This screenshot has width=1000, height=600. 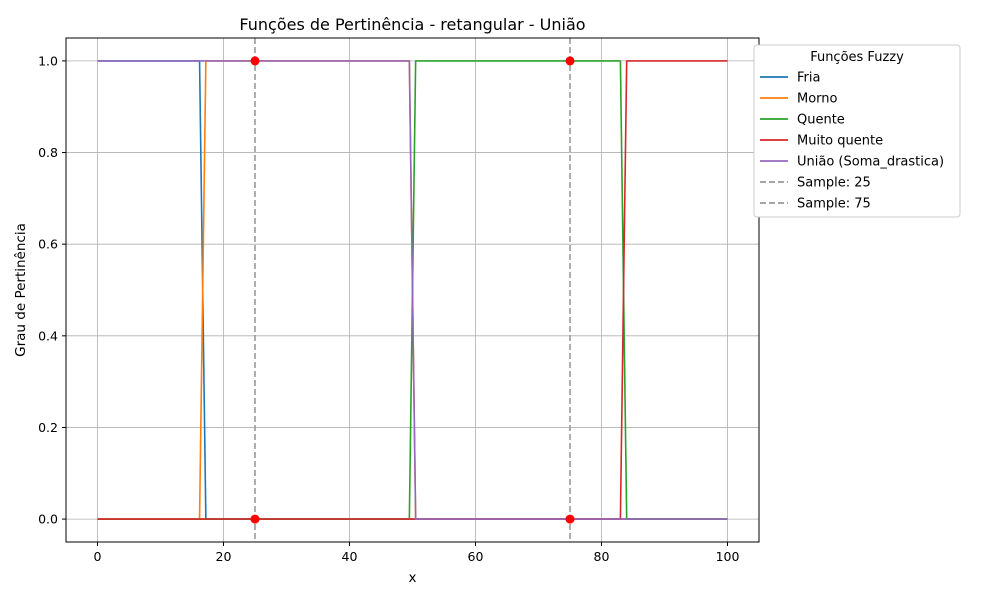 I want to click on legend-label: Sample: 75, so click(x=834, y=204).